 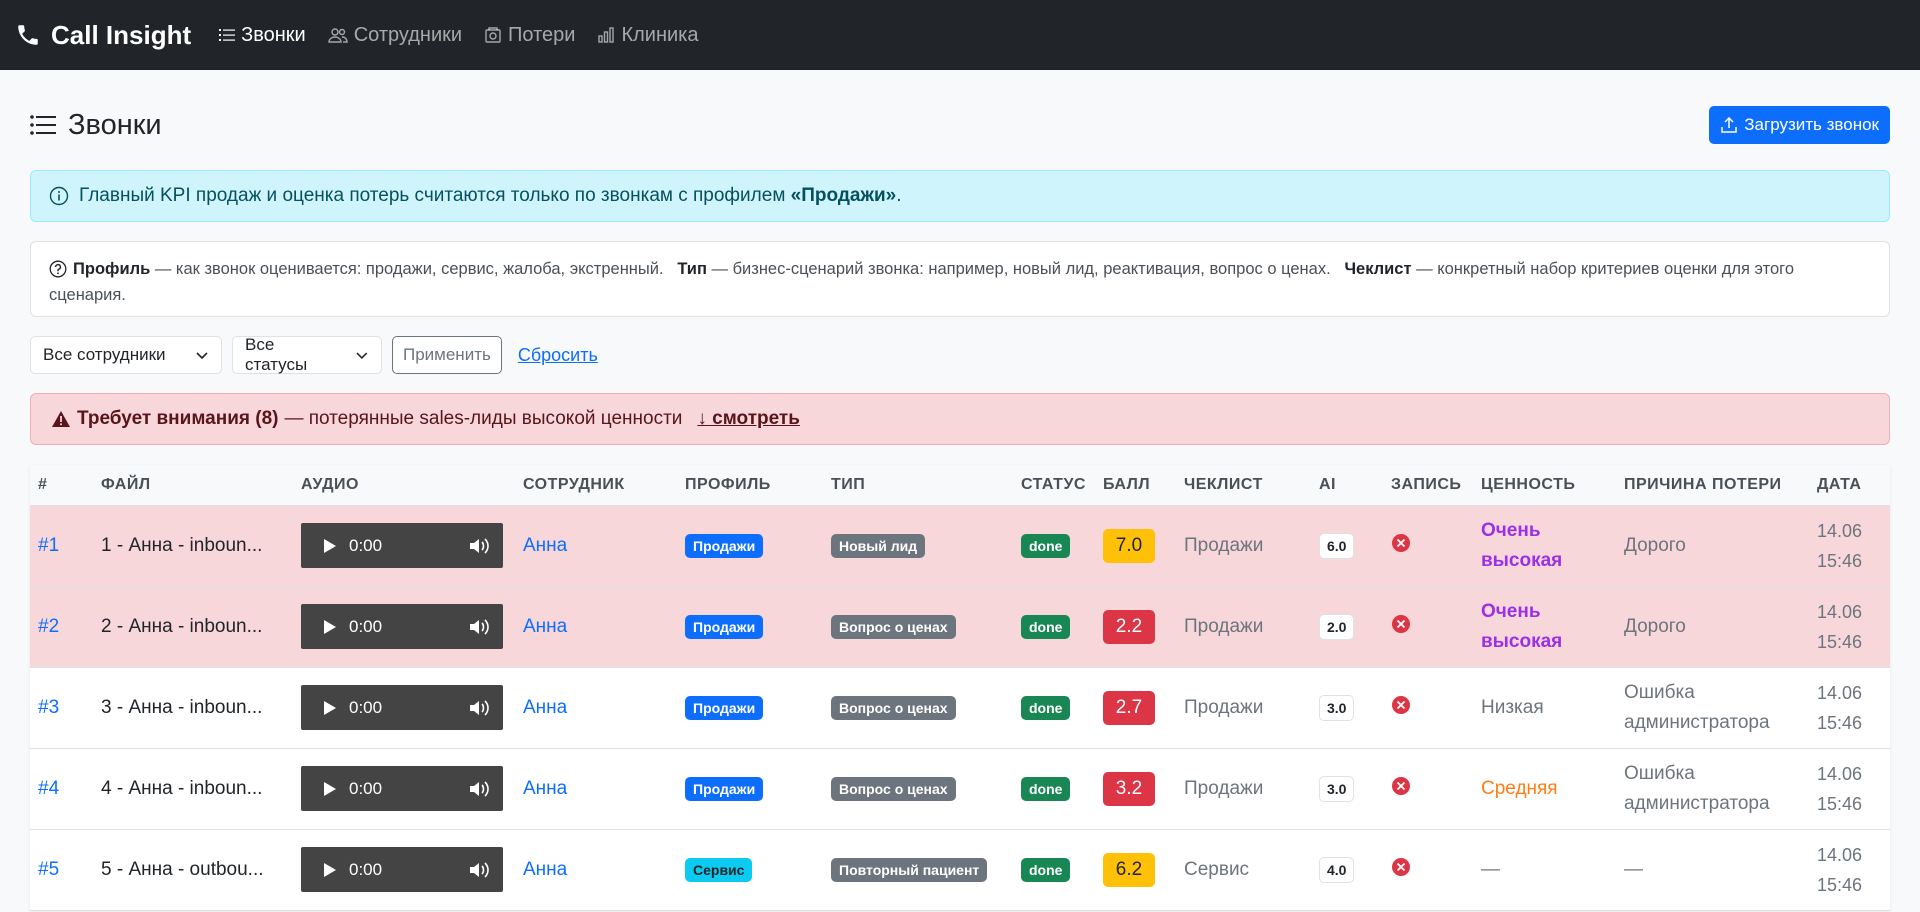 What do you see at coordinates (529, 35) in the screenshot?
I see `nav-item-losses: Потери` at bounding box center [529, 35].